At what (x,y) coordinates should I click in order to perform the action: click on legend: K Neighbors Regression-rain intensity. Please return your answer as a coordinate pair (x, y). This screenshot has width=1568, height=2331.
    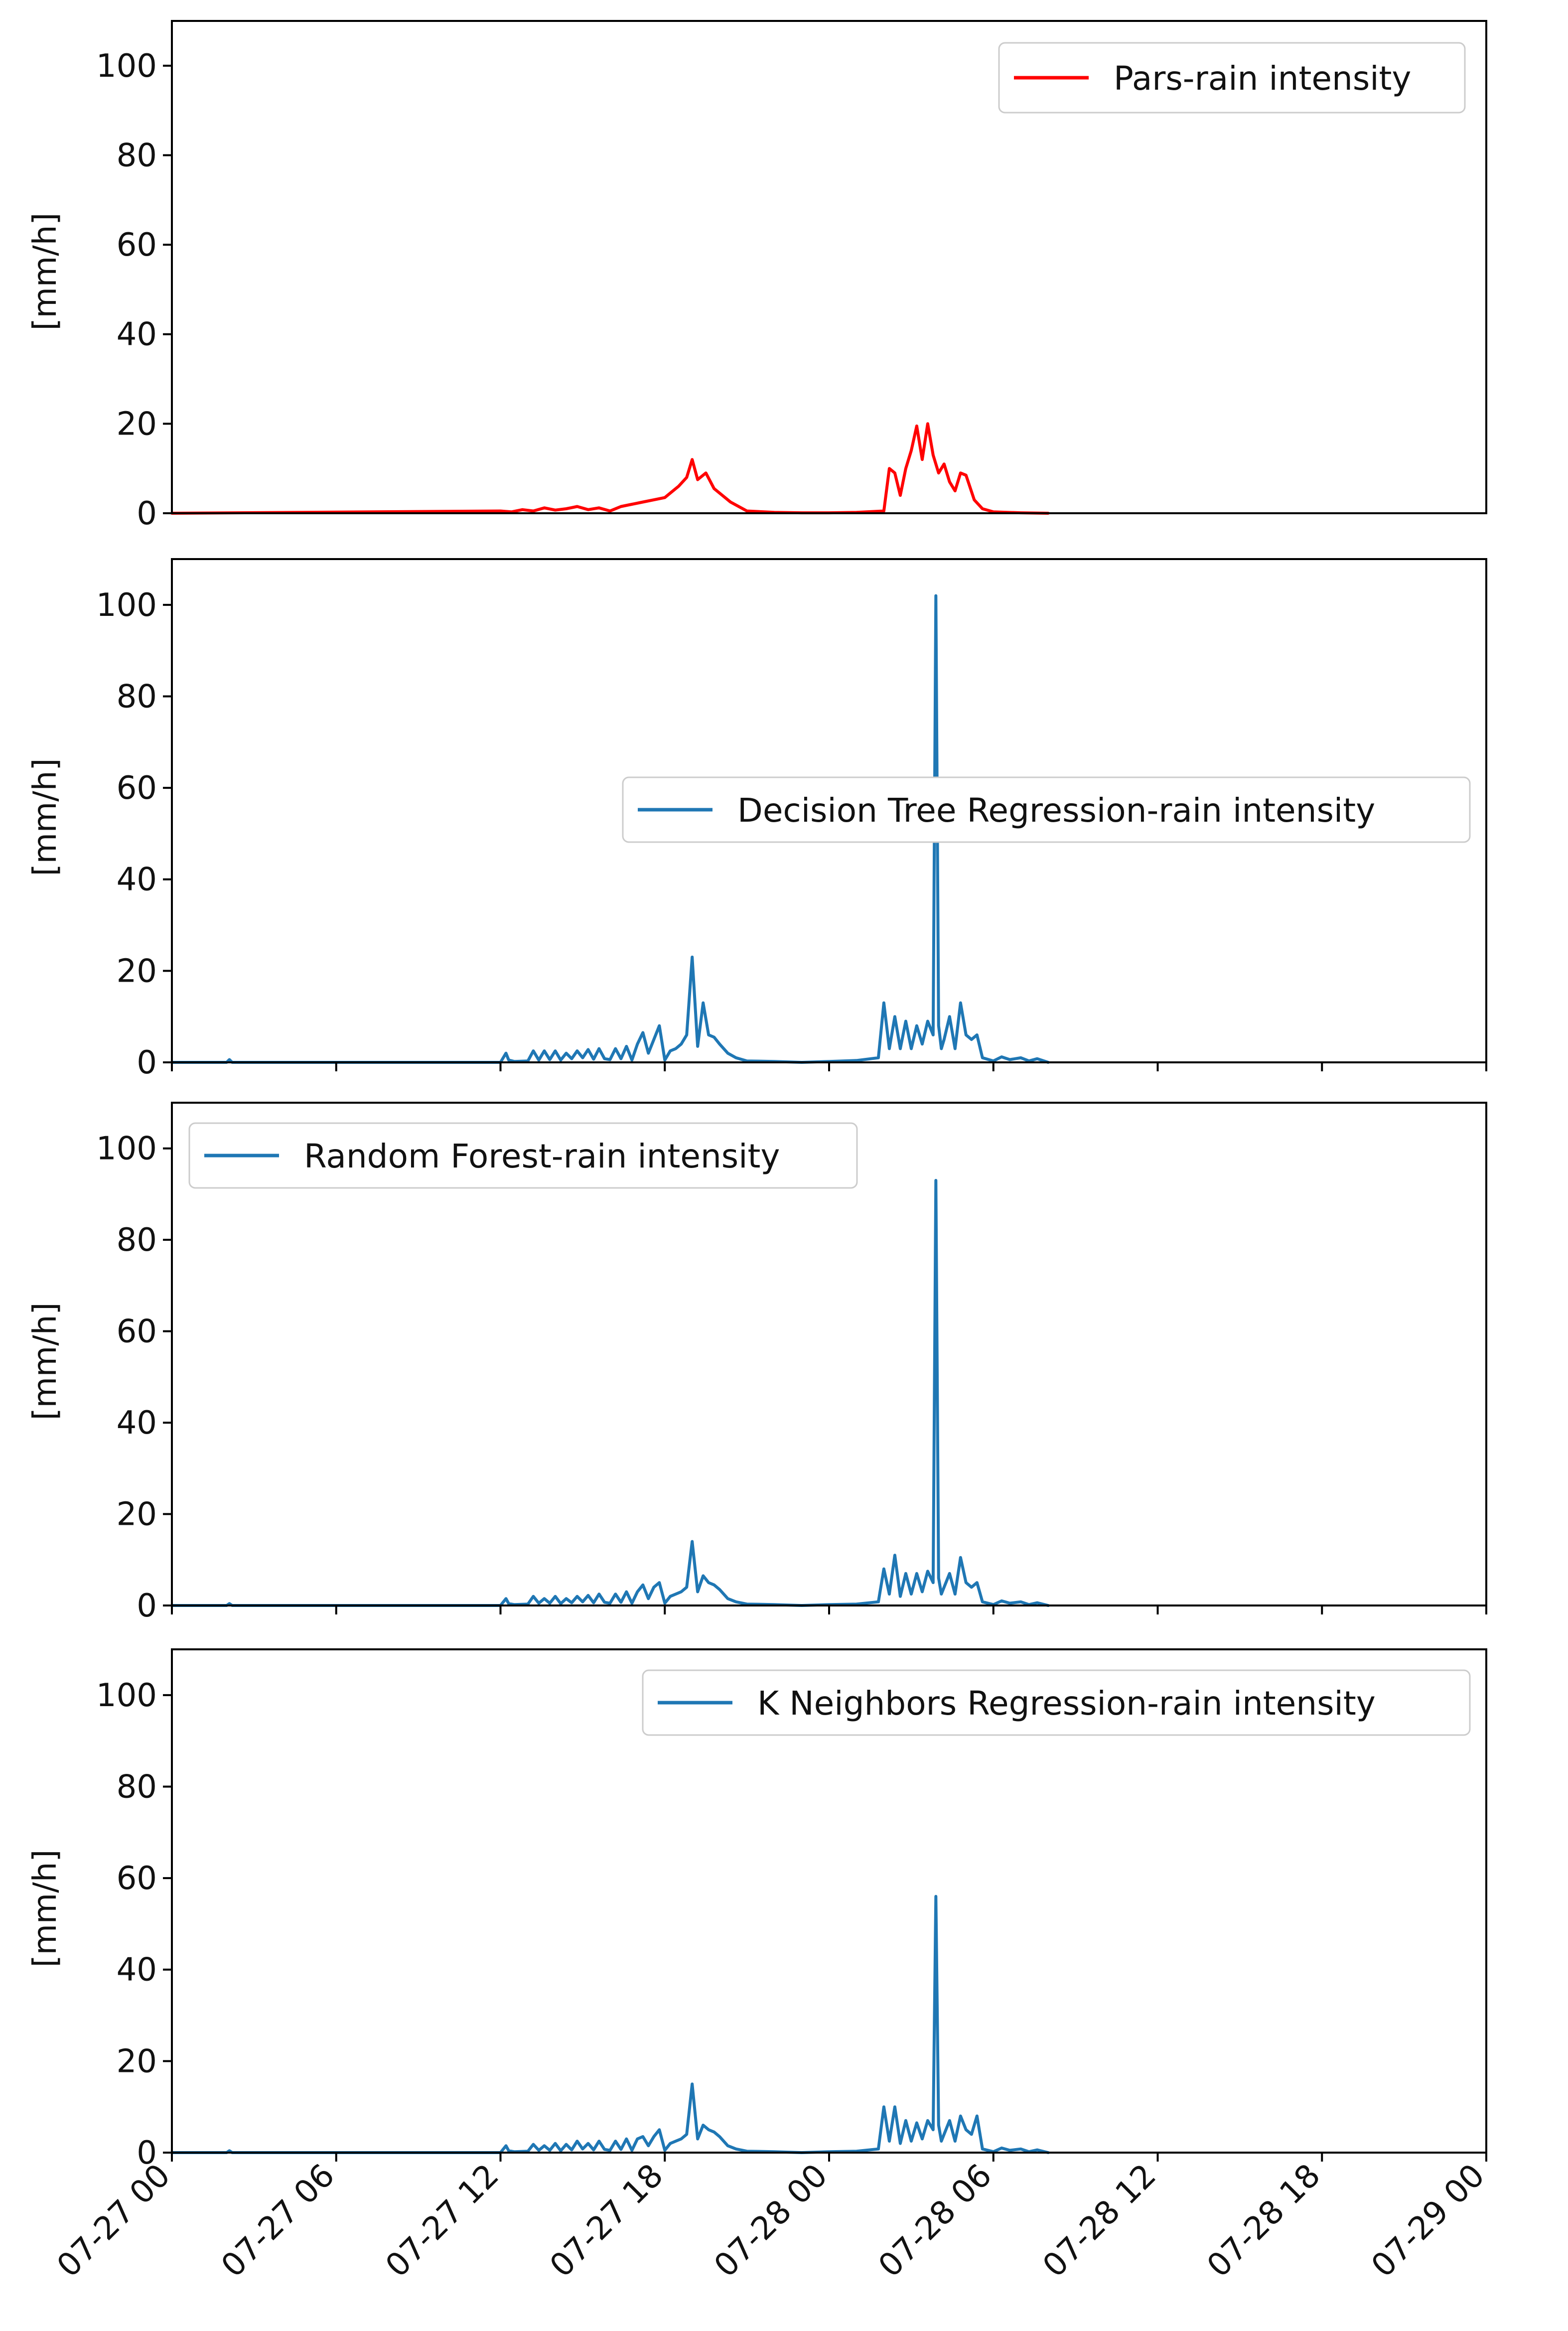
    Looking at the image, I should click on (1057, 1702).